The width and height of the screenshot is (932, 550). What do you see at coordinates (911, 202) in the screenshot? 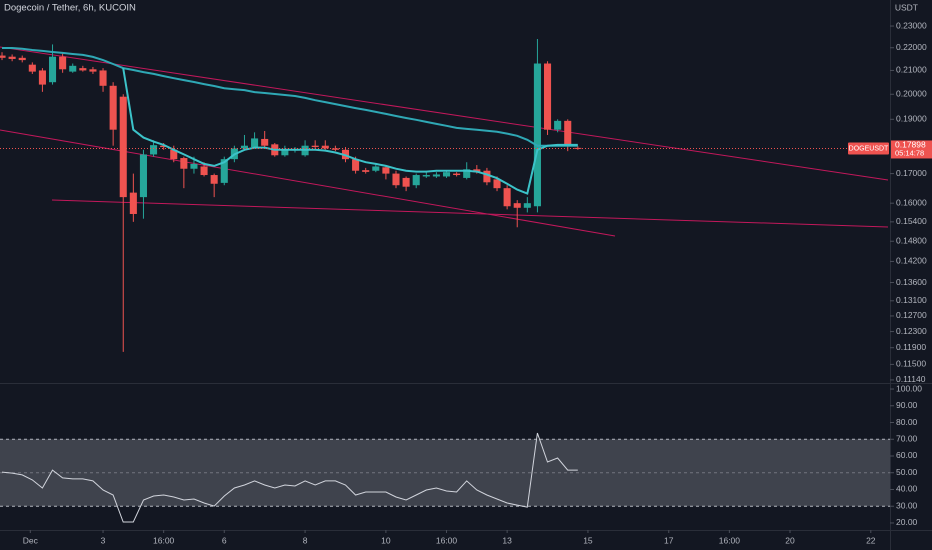
I see `y-tick-label: 0.16000` at bounding box center [911, 202].